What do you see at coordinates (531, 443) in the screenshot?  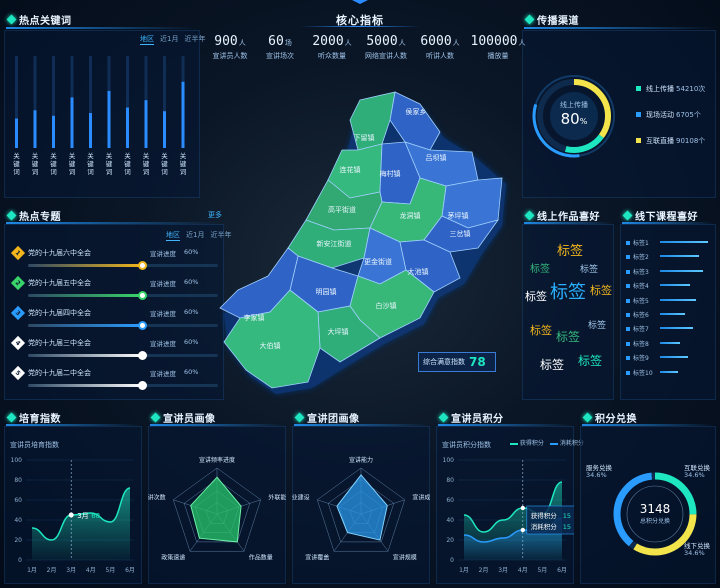 I see `legend-gained: 获得积分` at bounding box center [531, 443].